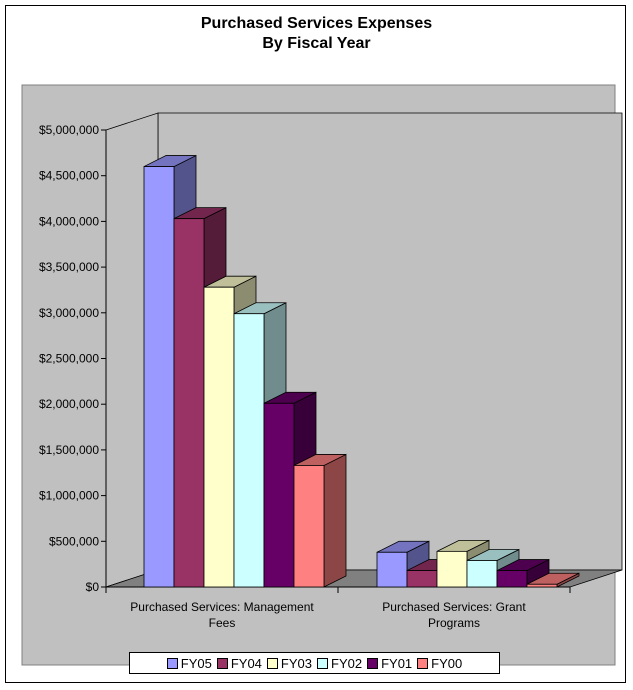  I want to click on legend-item: FY05, so click(189, 663).